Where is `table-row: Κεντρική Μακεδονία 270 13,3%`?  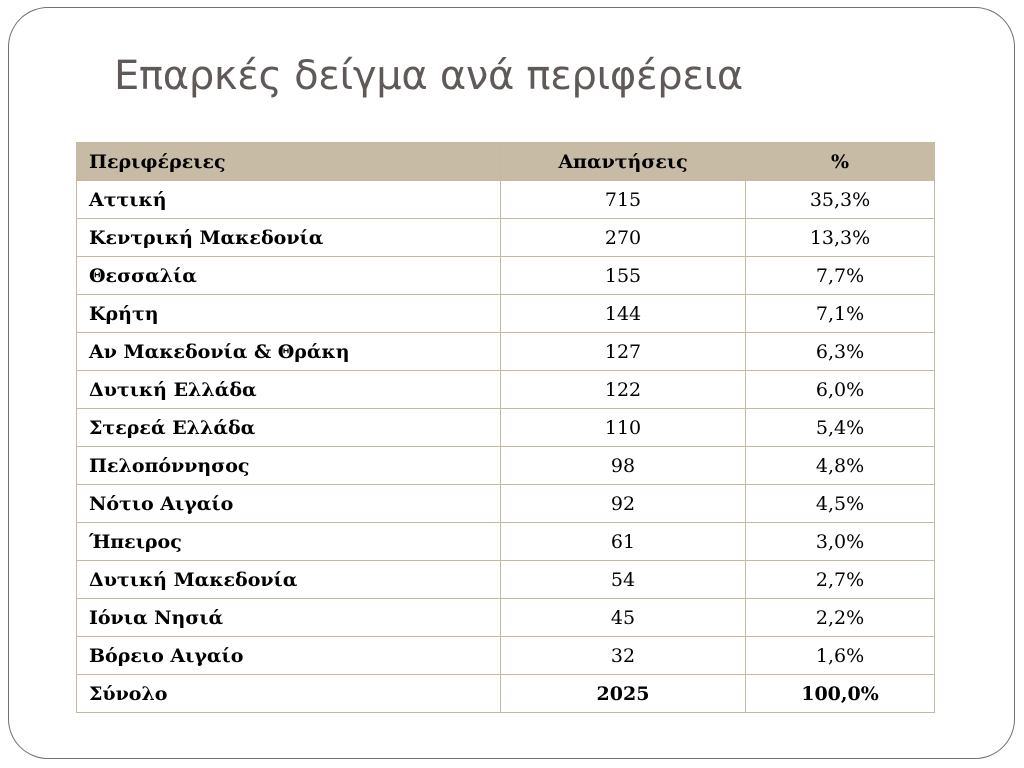 table-row: Κεντρική Μακεδονία 270 13,3% is located at coordinates (505, 237).